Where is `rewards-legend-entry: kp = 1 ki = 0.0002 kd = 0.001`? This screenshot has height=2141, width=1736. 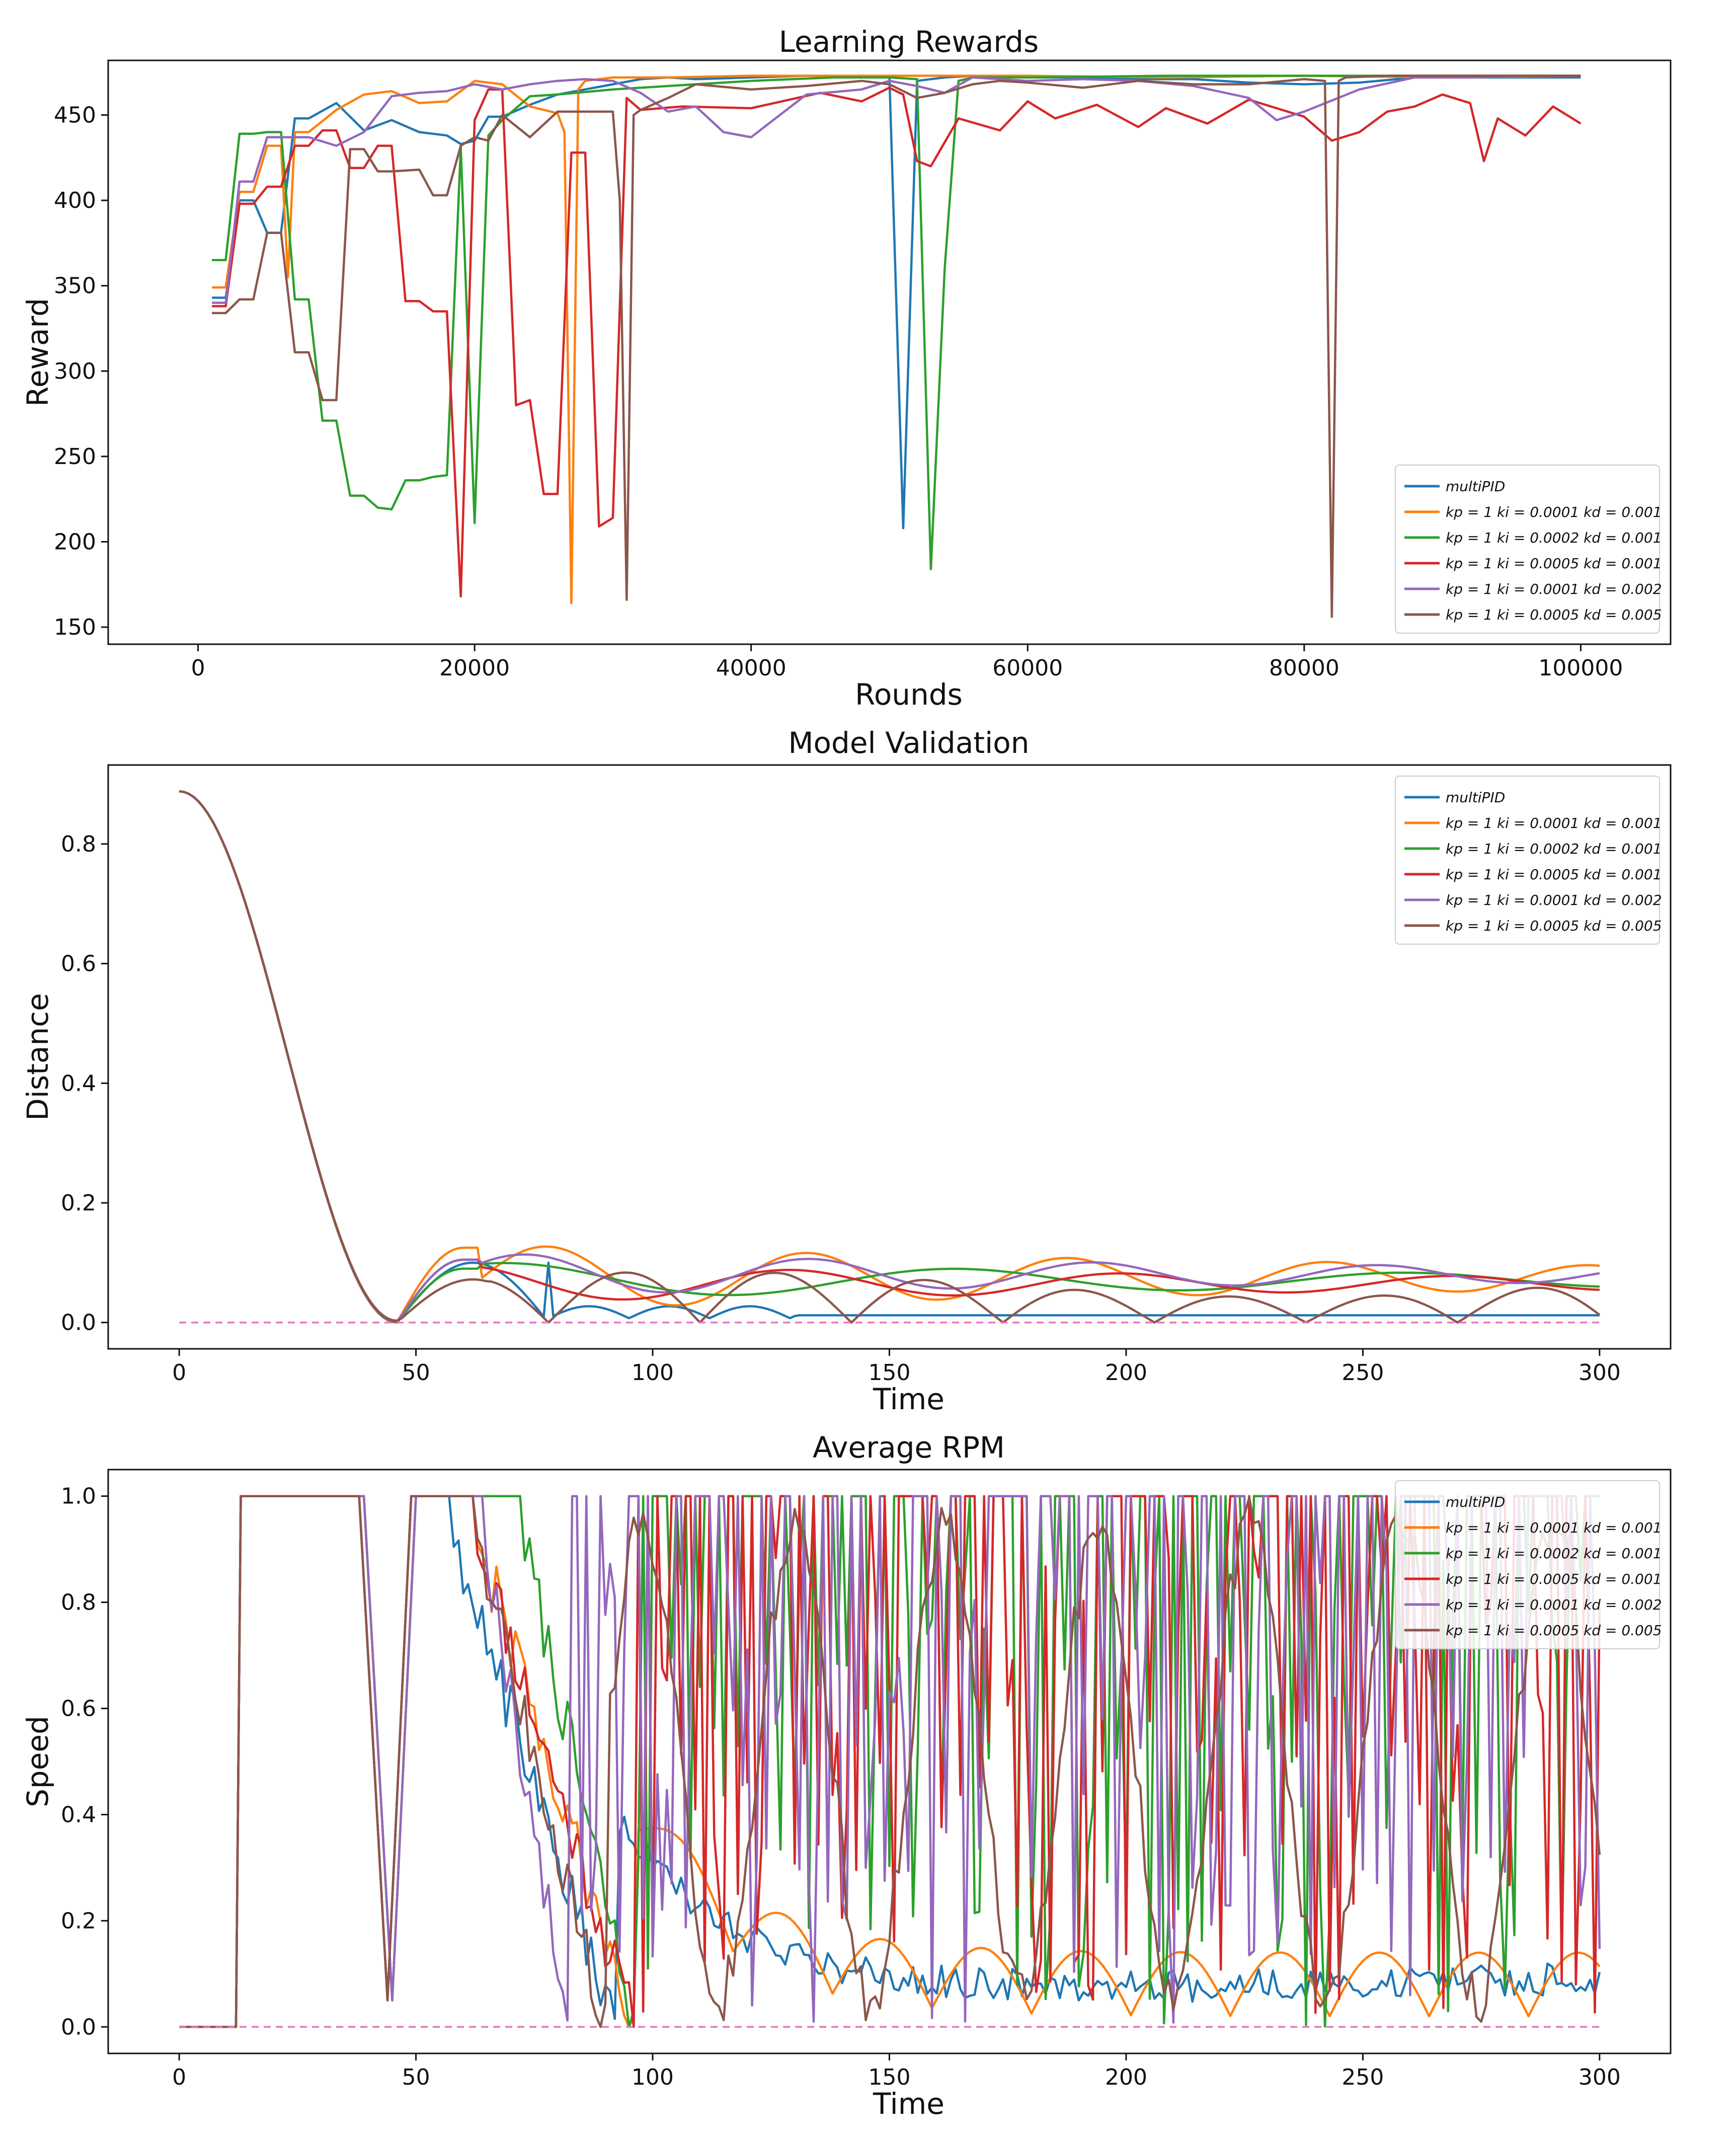
rewards-legend-entry: kp = 1 ki = 0.0002 kd = 0.001 is located at coordinates (1554, 537).